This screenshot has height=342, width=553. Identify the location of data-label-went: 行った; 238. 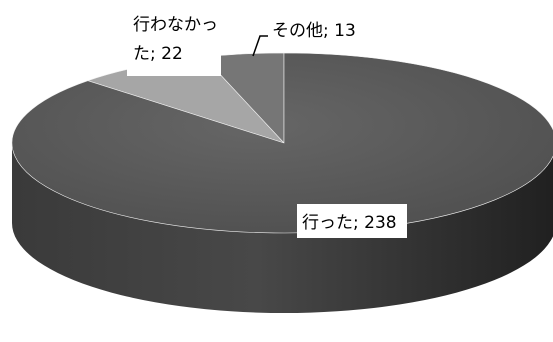
(349, 223).